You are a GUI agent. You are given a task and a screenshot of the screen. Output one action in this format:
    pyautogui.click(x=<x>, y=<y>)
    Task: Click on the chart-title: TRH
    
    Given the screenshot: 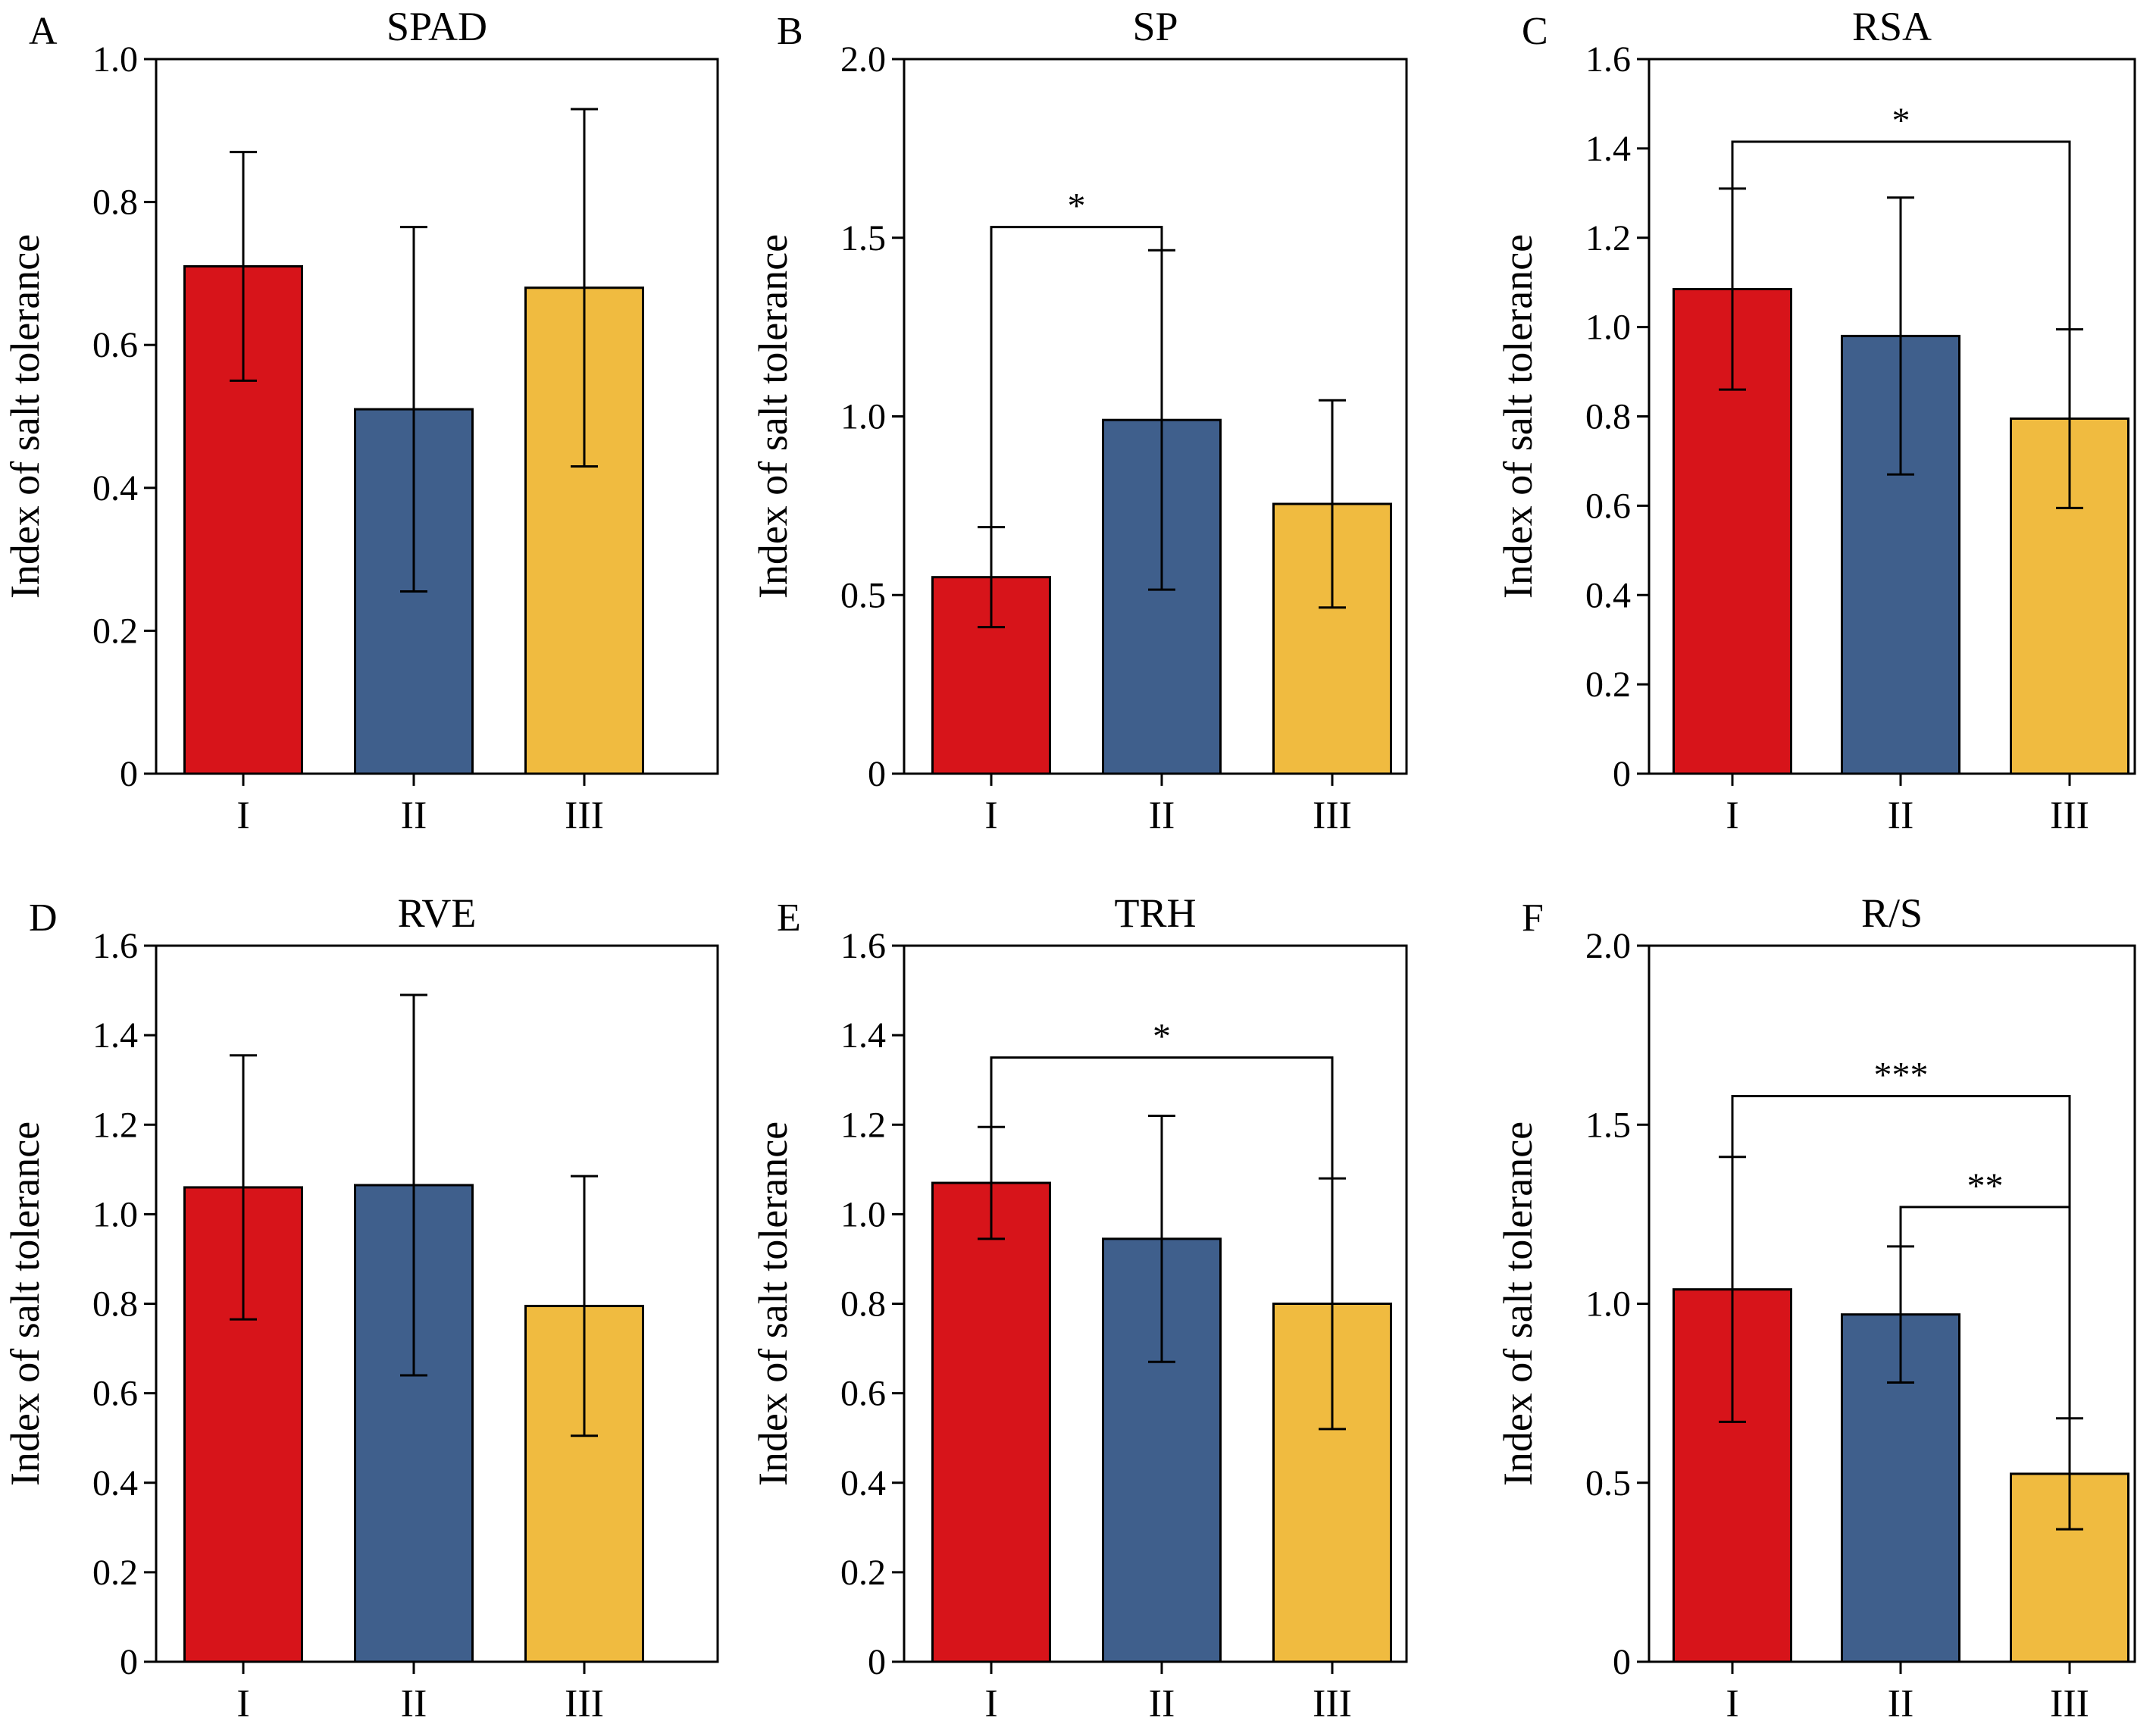 What is the action you would take?
    pyautogui.click(x=1156, y=913)
    